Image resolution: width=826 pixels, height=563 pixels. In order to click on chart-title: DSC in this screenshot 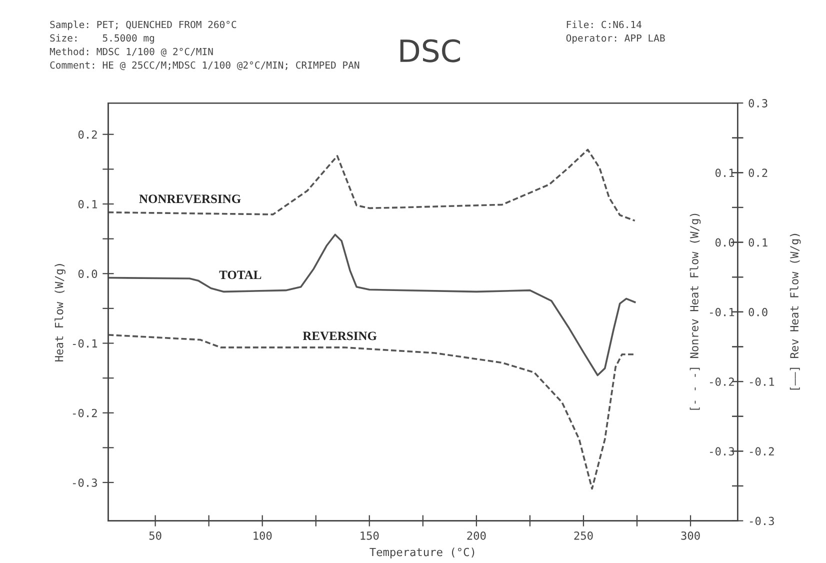, I will do `click(430, 50)`.